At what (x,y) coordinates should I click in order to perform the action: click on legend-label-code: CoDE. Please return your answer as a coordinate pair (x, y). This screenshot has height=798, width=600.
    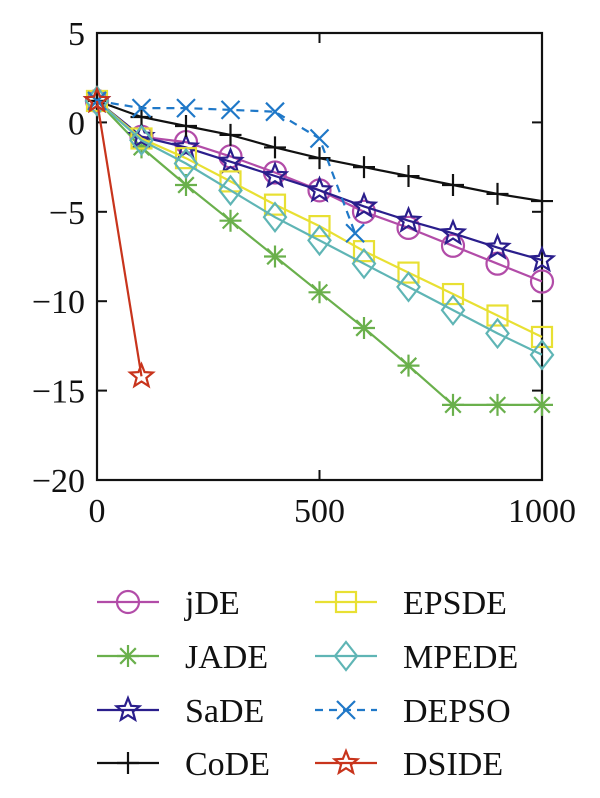
    Looking at the image, I should click on (227, 764).